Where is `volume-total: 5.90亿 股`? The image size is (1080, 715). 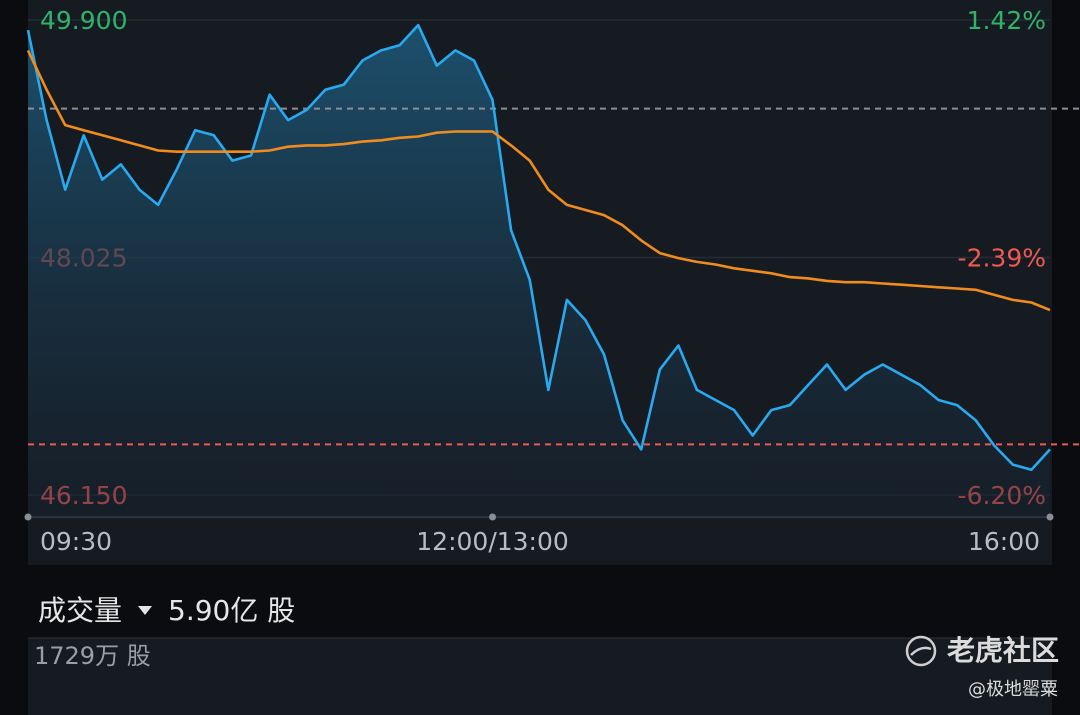 volume-total: 5.90亿 股 is located at coordinates (231, 610).